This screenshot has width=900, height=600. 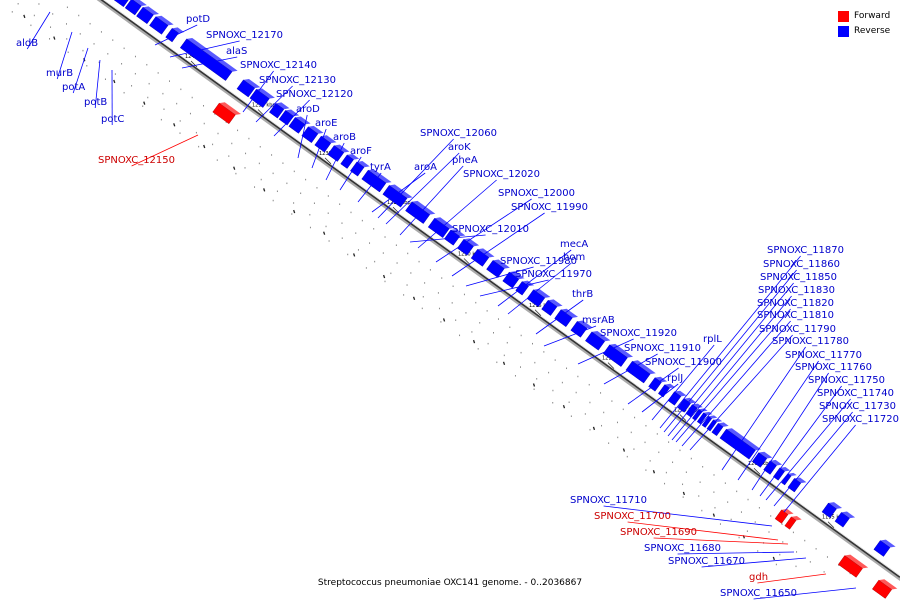 I want to click on gene-label: aldB, so click(x=27, y=43).